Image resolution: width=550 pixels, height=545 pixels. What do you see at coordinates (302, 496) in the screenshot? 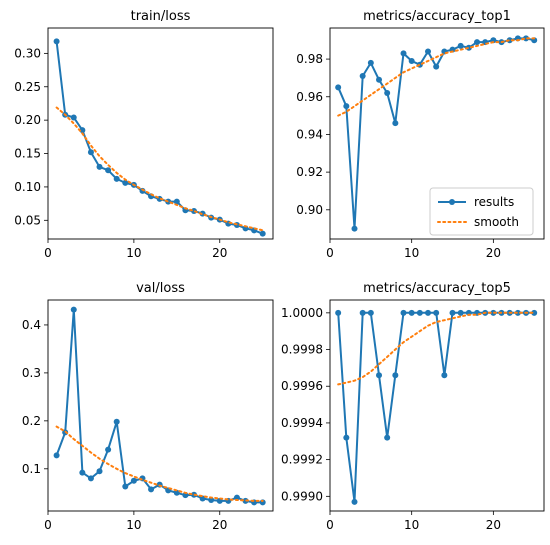
I see `y-tick-label: 0.9990` at bounding box center [302, 496].